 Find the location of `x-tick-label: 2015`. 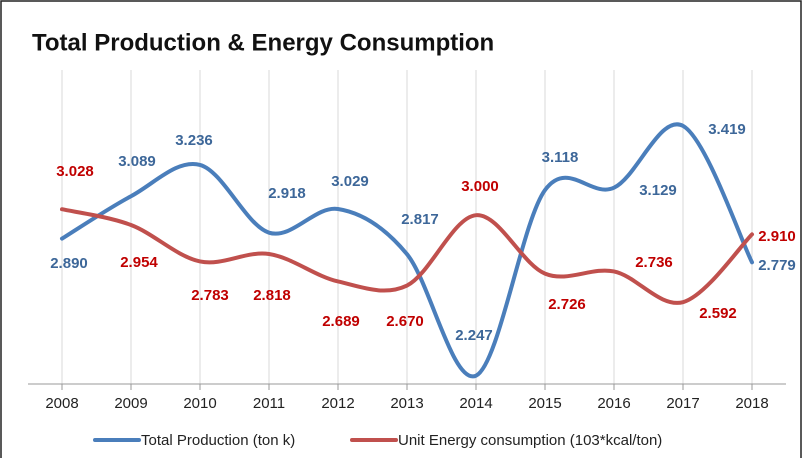

x-tick-label: 2015 is located at coordinates (544, 403).